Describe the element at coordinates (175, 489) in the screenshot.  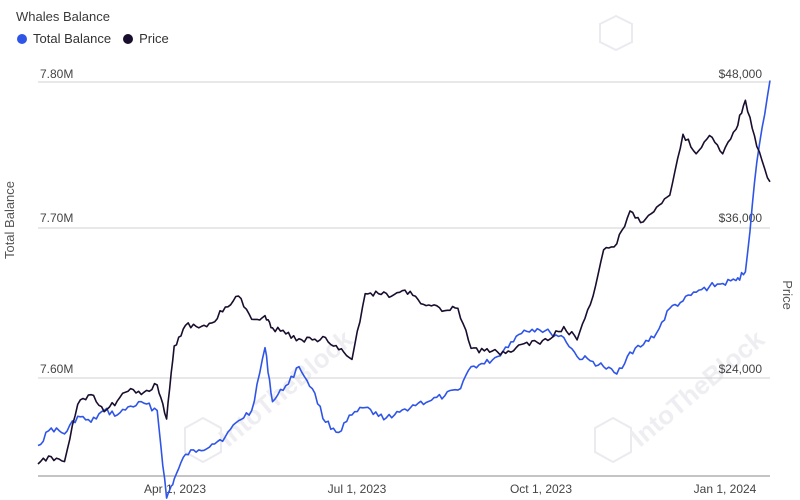
I see `x-tick-label-apr: Apr 1, 2023` at that location.